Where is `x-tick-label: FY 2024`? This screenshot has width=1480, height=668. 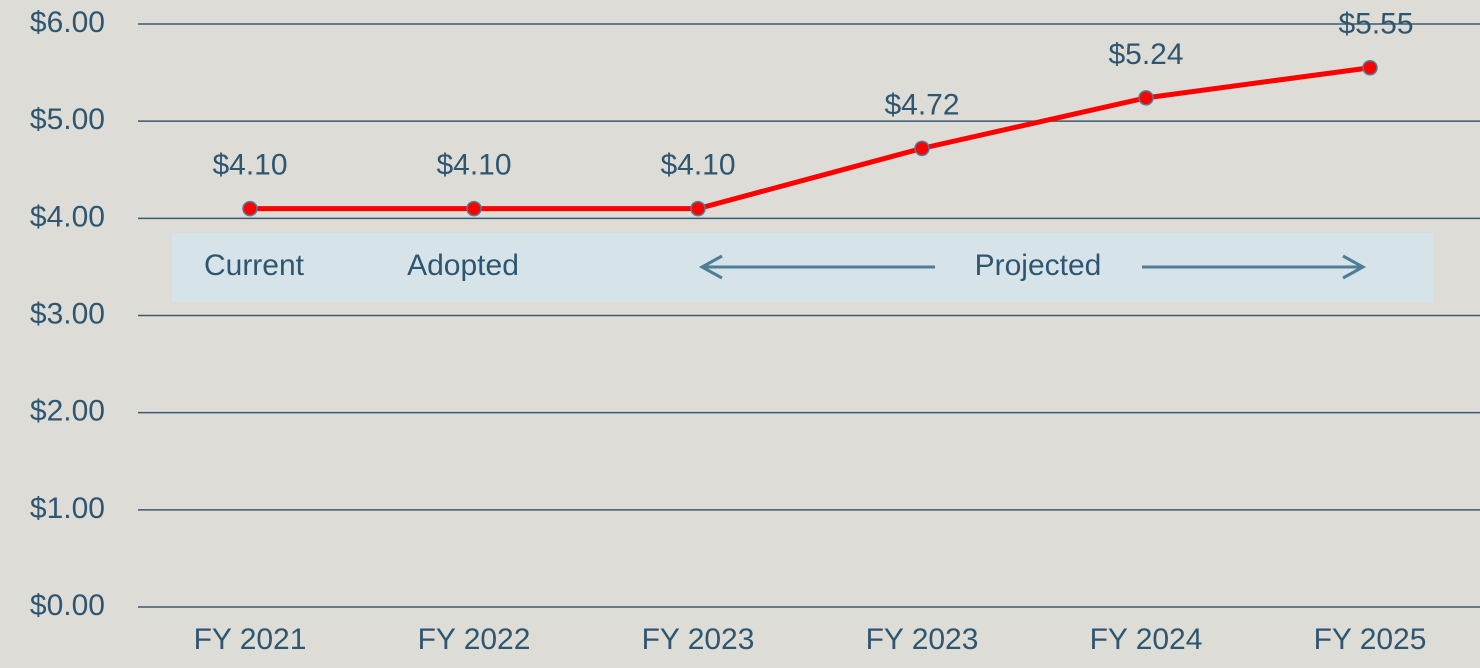 x-tick-label: FY 2024 is located at coordinates (1146, 639).